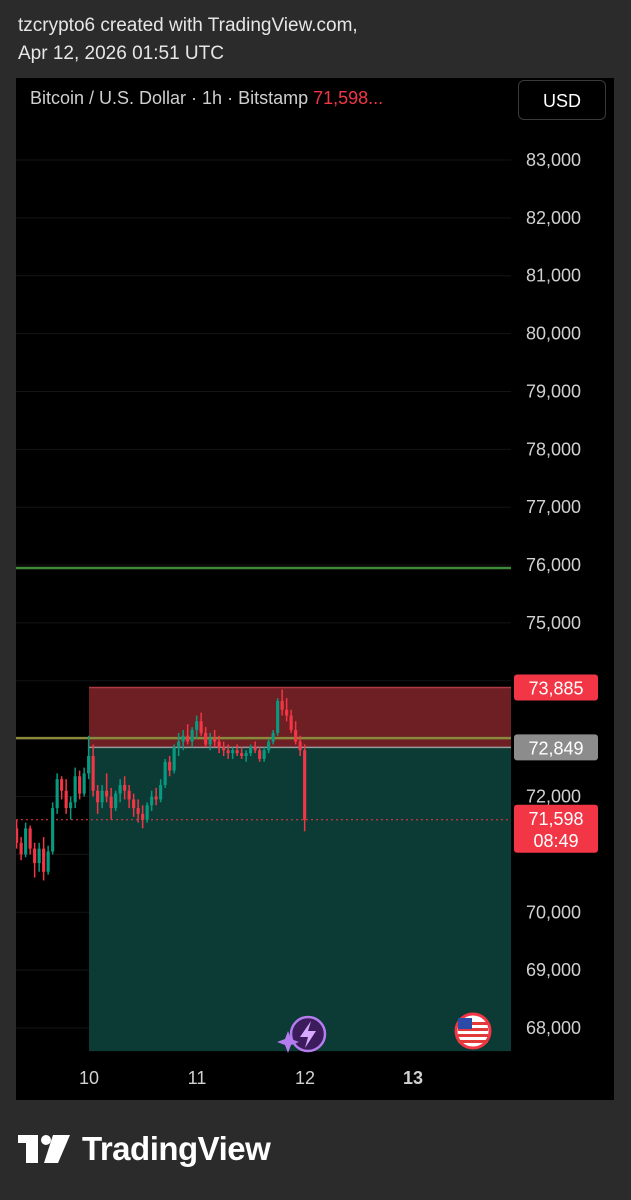 Image resolution: width=631 pixels, height=1200 pixels. I want to click on y-tick-label: 81,000, so click(553, 276).